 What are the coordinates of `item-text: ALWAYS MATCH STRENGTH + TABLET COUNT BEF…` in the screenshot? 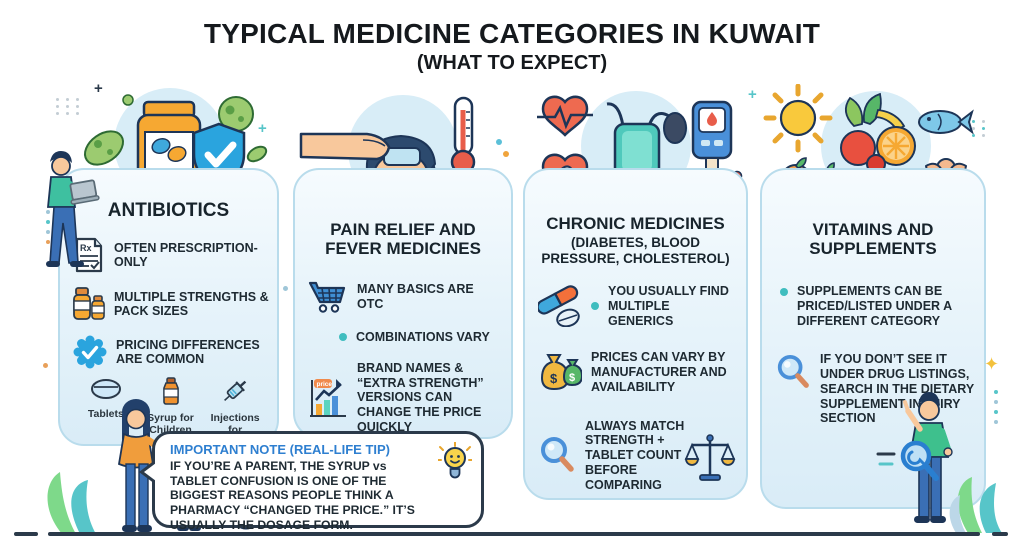 It's located at (635, 455).